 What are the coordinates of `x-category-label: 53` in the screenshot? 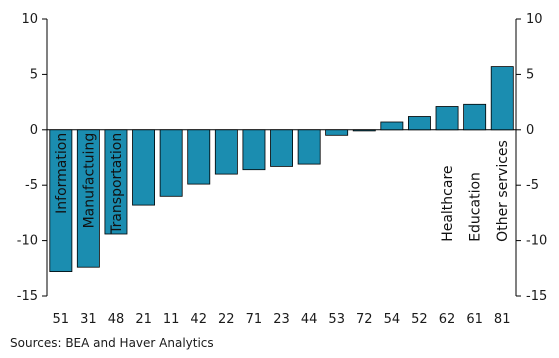 It's located at (336, 319).